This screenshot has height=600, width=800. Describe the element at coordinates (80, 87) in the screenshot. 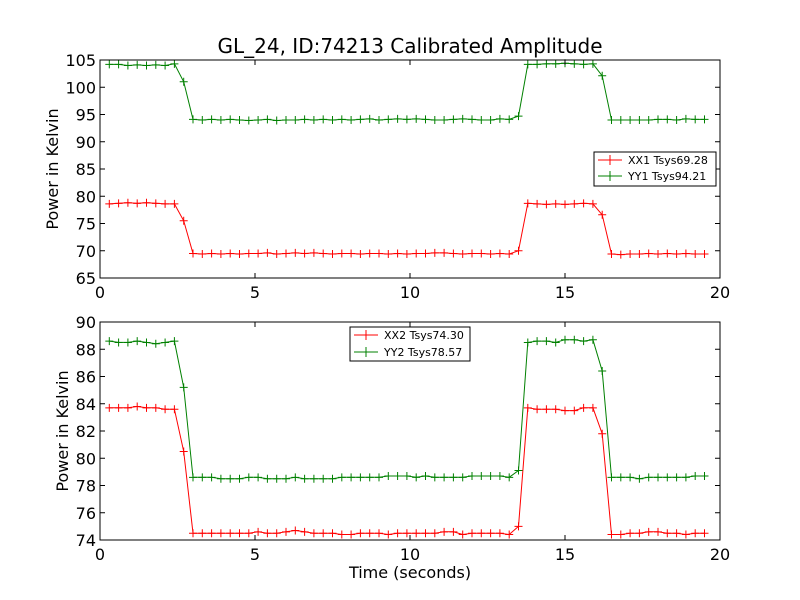

I see `y-tick-label: 100` at that location.